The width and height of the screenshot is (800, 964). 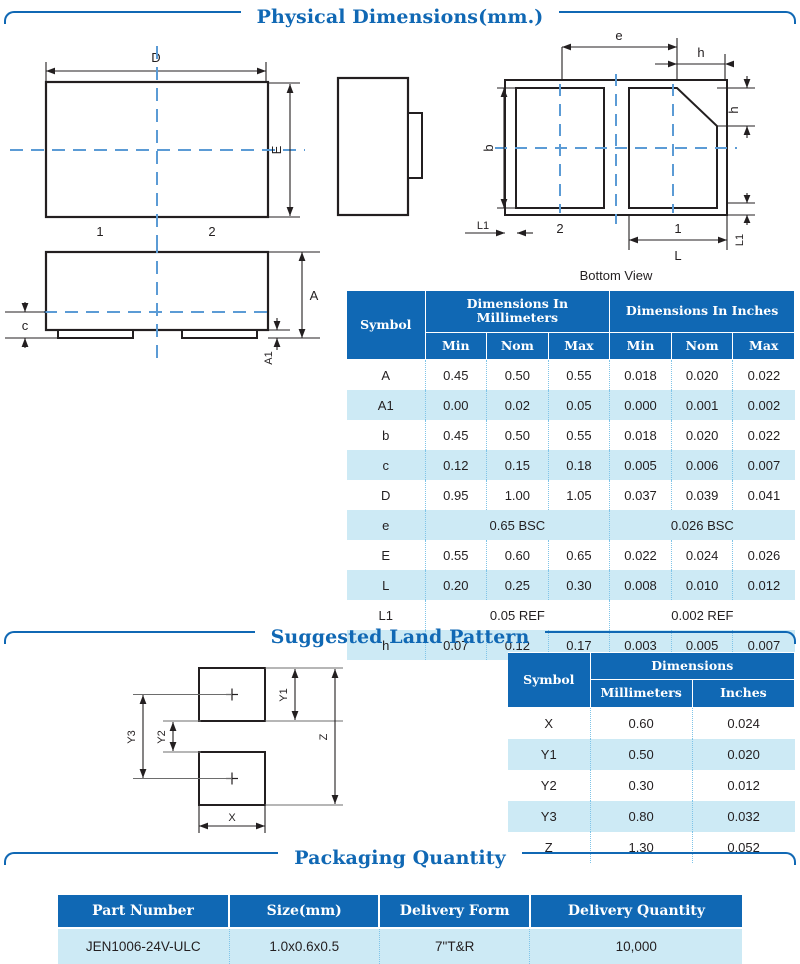 I want to click on land-table-head: Symbol Dimensions Millimeters Inches, so click(x=652, y=679).